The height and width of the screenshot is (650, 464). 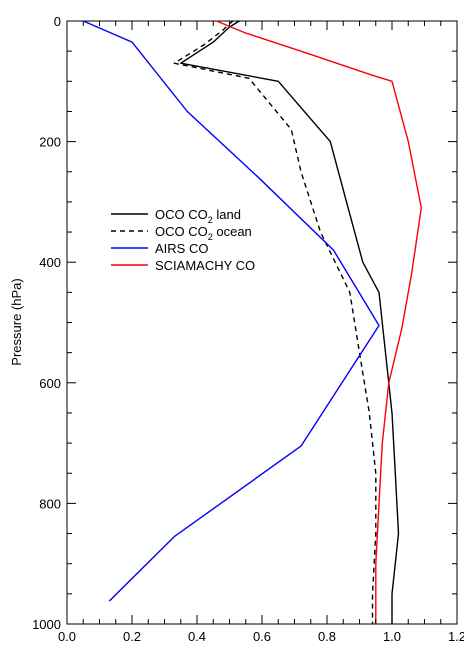 What do you see at coordinates (262, 636) in the screenshot?
I see `x-tick-label: 0.6` at bounding box center [262, 636].